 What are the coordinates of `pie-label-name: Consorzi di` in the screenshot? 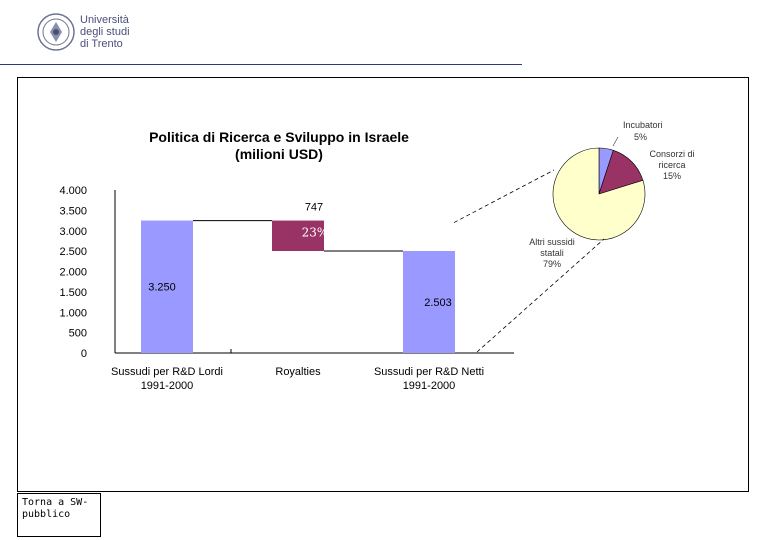 It's located at (671, 154).